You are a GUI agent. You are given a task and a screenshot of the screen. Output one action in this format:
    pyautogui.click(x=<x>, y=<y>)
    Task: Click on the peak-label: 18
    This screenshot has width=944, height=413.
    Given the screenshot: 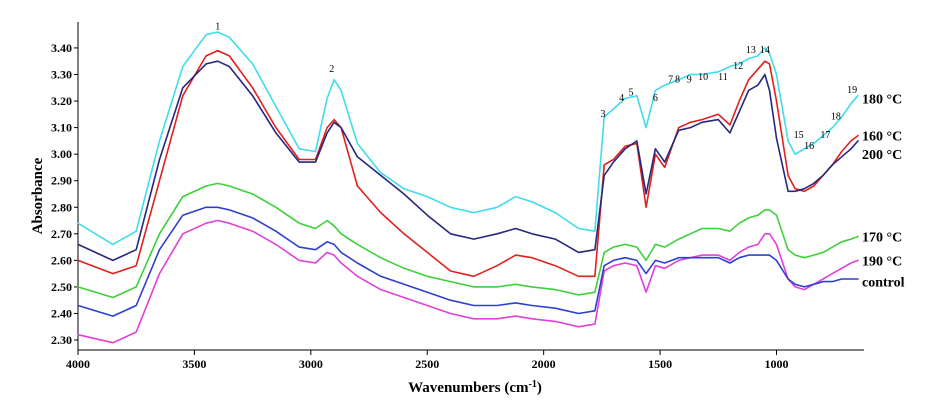 What is the action you would take?
    pyautogui.click(x=836, y=117)
    